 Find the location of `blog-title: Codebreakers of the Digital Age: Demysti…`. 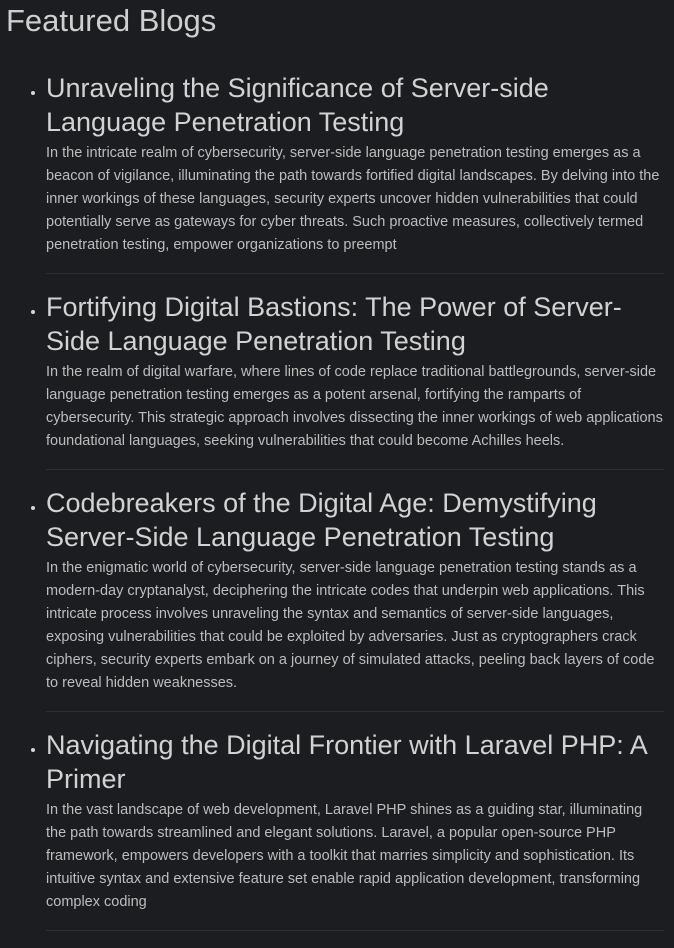

blog-title: Codebreakers of the Digital Age: Demysti… is located at coordinates (321, 520).